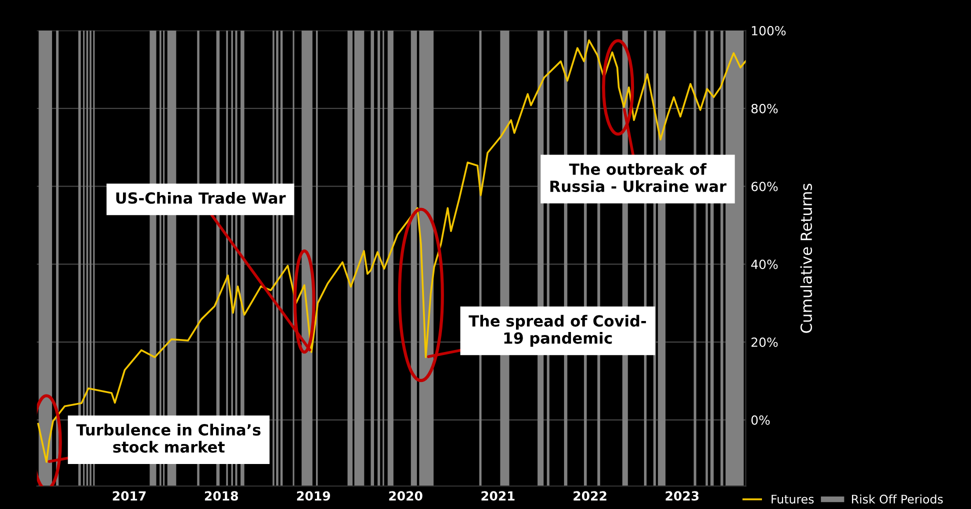 This screenshot has height=509, width=971. I want to click on y-axis-title: Cumulative Returns, so click(806, 258).